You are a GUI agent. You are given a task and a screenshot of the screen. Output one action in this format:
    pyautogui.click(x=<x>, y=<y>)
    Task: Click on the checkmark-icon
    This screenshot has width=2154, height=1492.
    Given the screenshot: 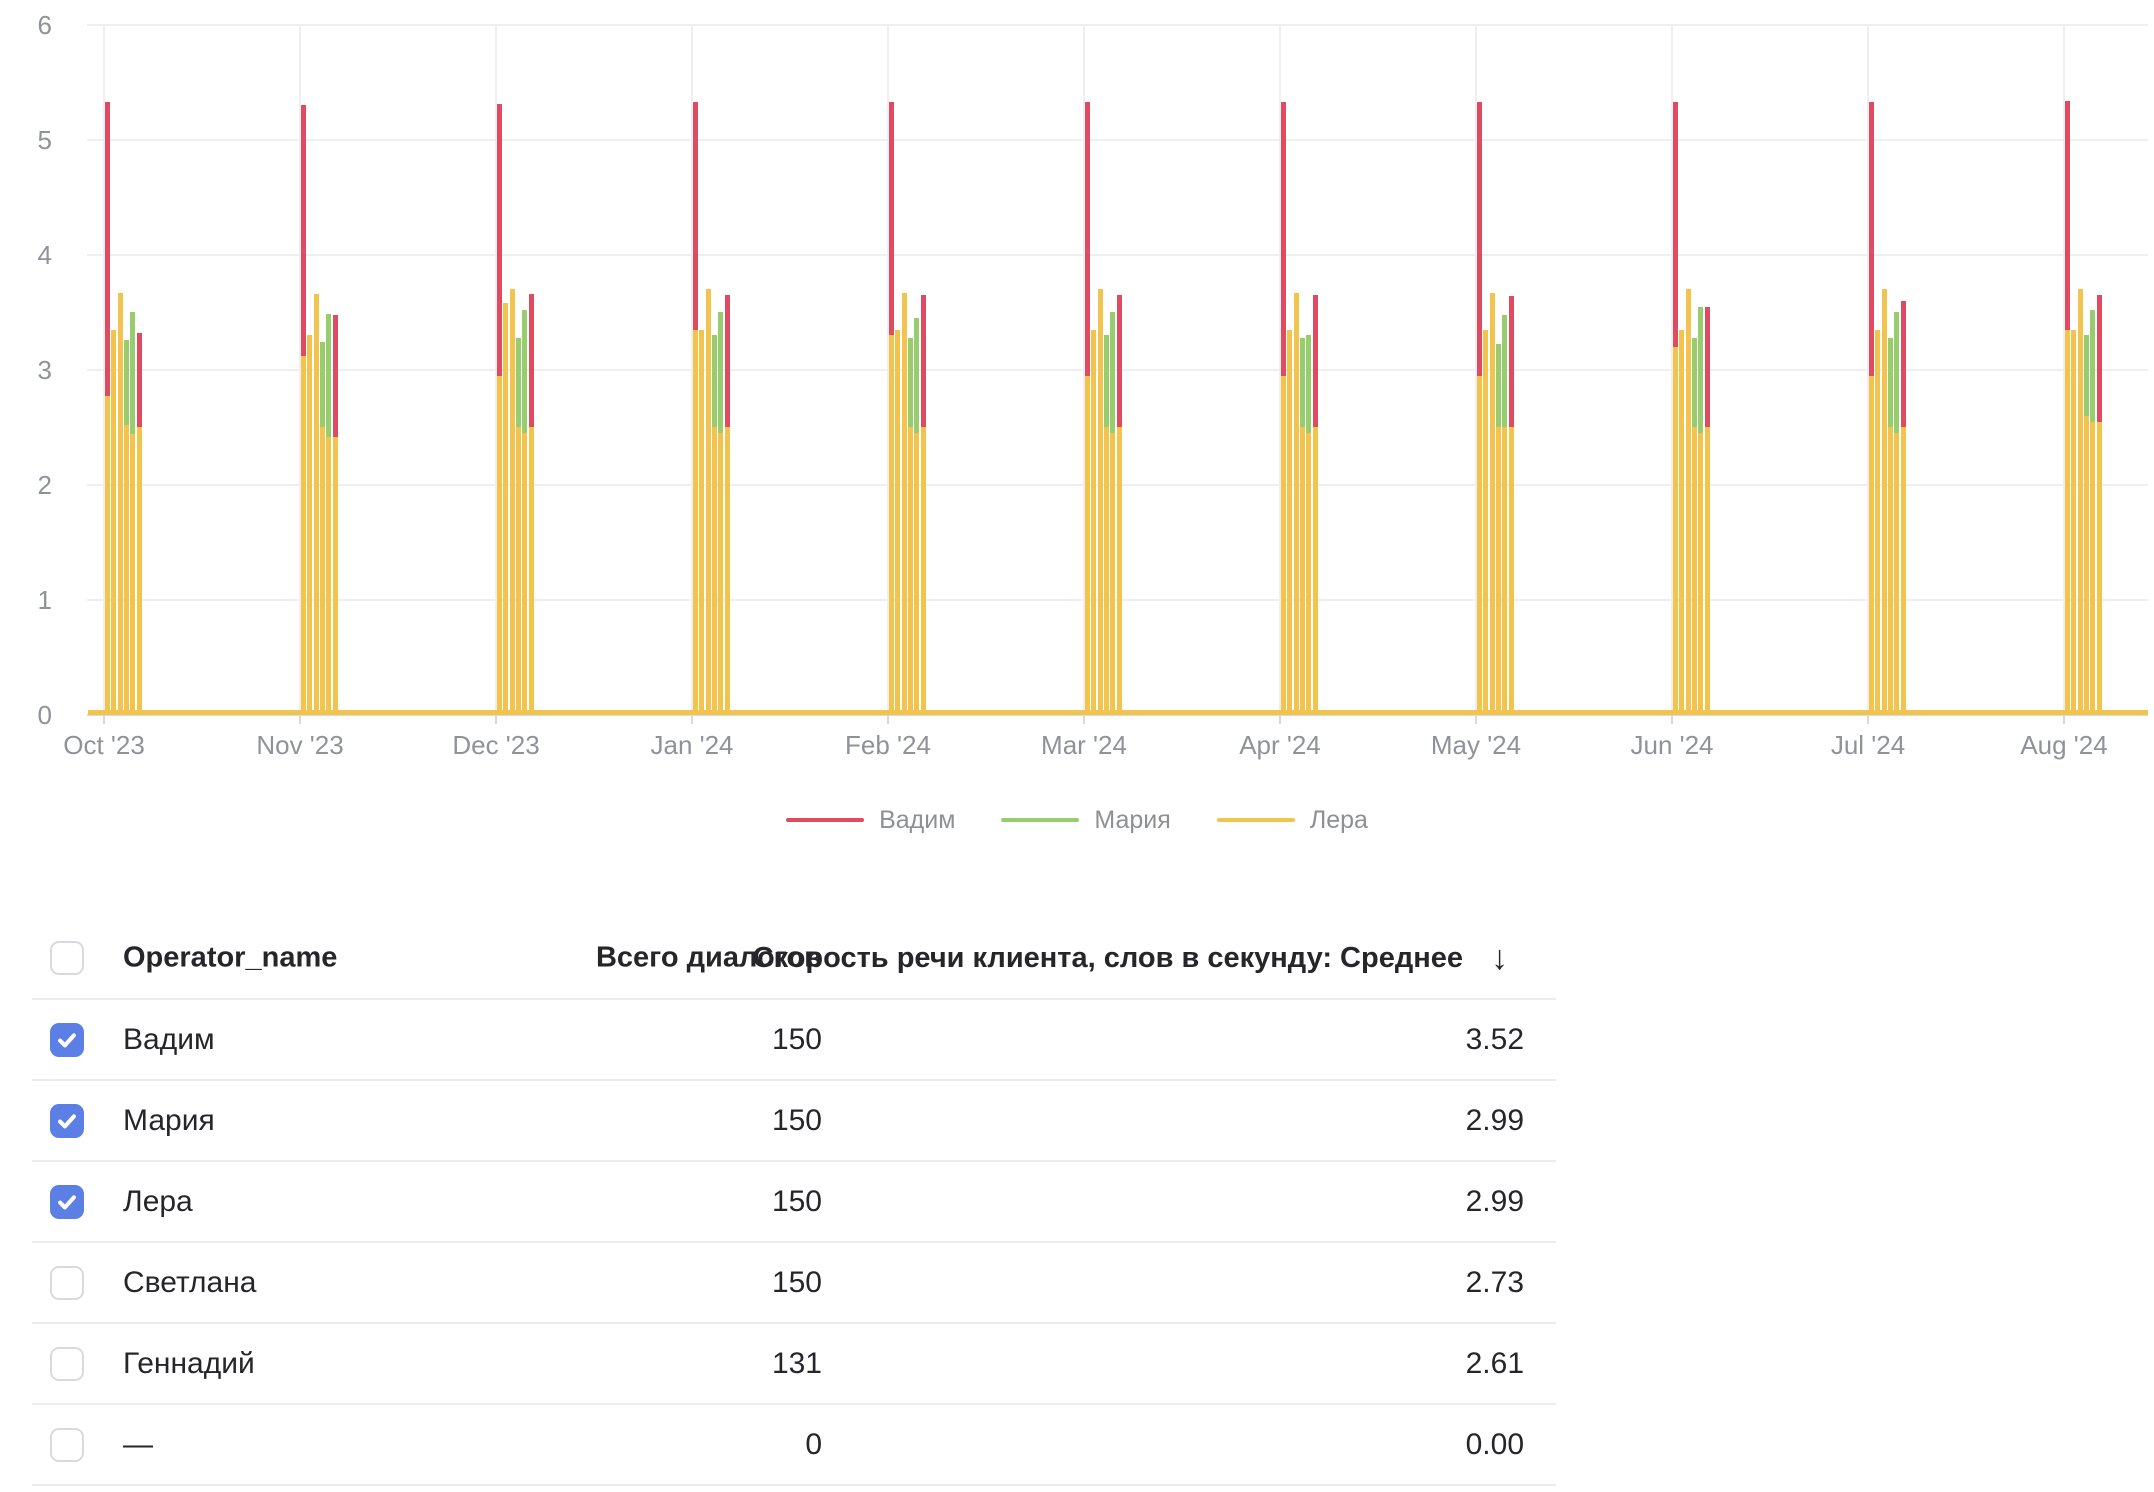 What is the action you would take?
    pyautogui.click(x=67, y=1120)
    